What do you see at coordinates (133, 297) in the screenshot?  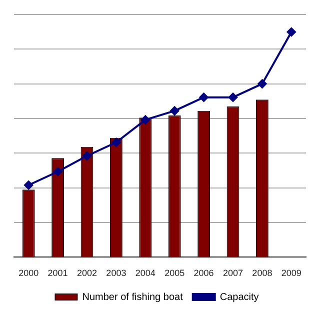 I see `legend-label: Number of fishing boat` at bounding box center [133, 297].